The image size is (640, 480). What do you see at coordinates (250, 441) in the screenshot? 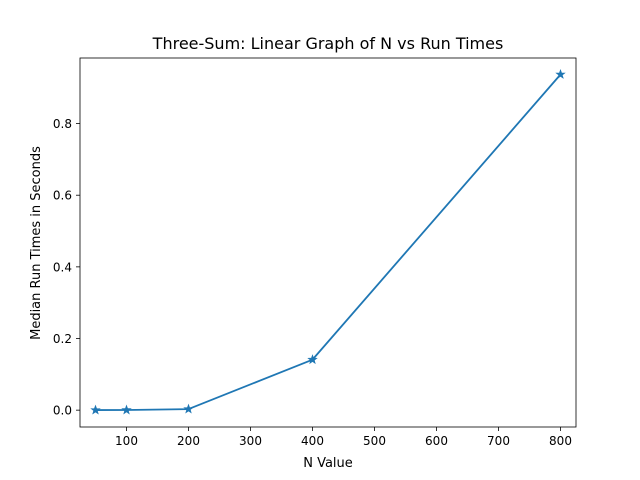
I see `x-tick-label: 300` at bounding box center [250, 441].